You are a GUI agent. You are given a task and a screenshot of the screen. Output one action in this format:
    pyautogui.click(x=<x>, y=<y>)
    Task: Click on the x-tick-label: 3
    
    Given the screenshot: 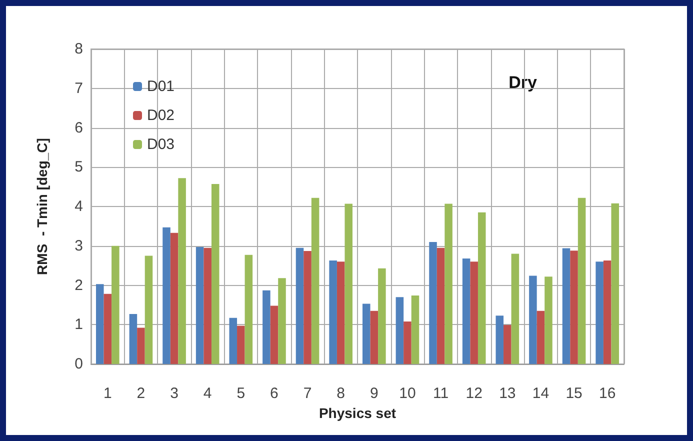 What is the action you would take?
    pyautogui.click(x=174, y=393)
    